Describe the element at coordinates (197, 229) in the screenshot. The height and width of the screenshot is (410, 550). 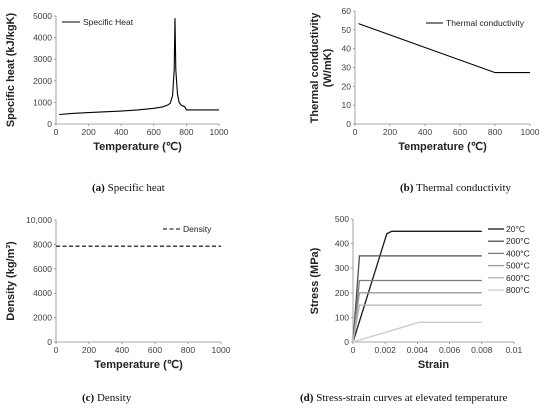
I see `legend-label: Density` at that location.